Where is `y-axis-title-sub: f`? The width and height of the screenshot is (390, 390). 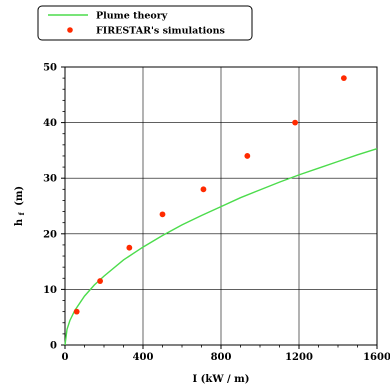
y-axis-title-sub: f is located at coordinates (21, 213).